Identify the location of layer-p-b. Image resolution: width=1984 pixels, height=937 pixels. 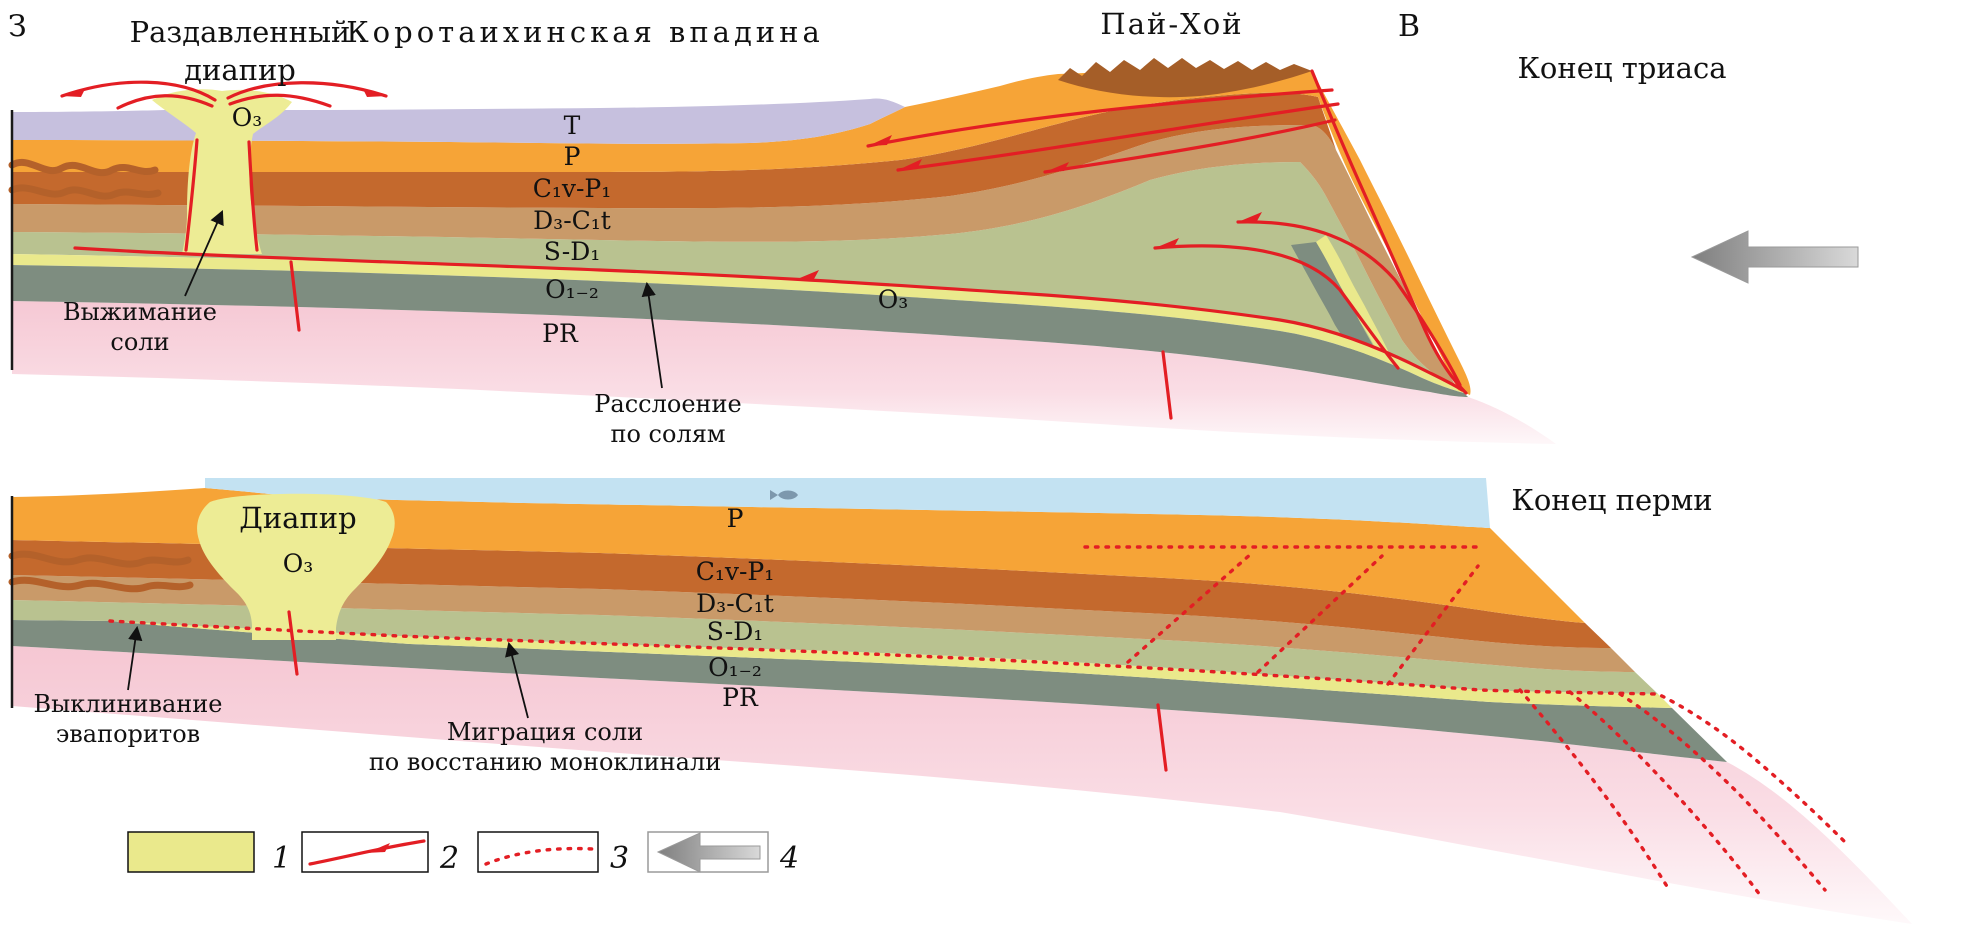
(798, 555).